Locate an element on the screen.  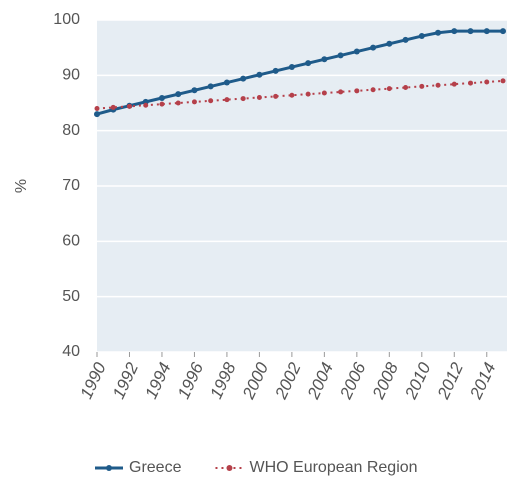
x-tick-label: 1996 is located at coordinates (190, 380).